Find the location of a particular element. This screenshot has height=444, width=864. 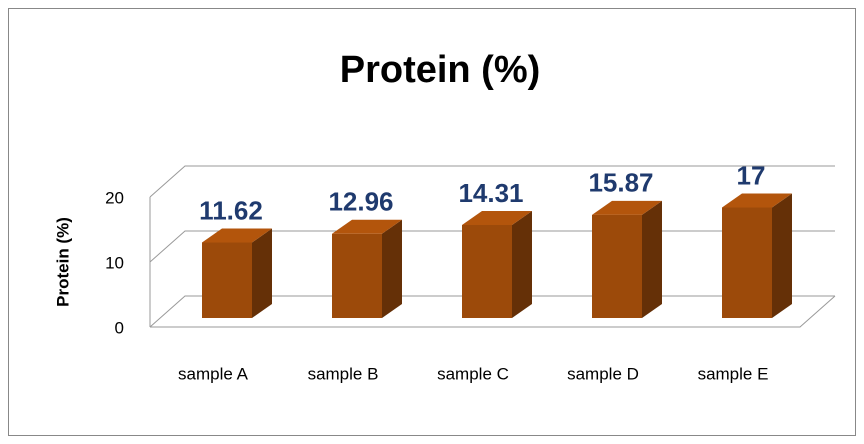

x-tick-label: sample E is located at coordinates (733, 373).